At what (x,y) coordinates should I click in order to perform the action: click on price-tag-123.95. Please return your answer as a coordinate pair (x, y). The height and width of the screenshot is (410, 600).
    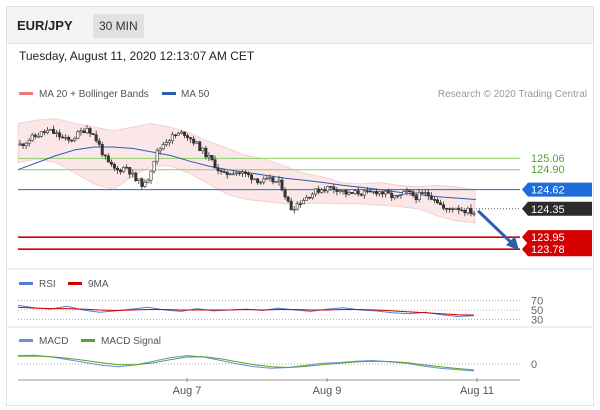
    Looking at the image, I should click on (557, 237).